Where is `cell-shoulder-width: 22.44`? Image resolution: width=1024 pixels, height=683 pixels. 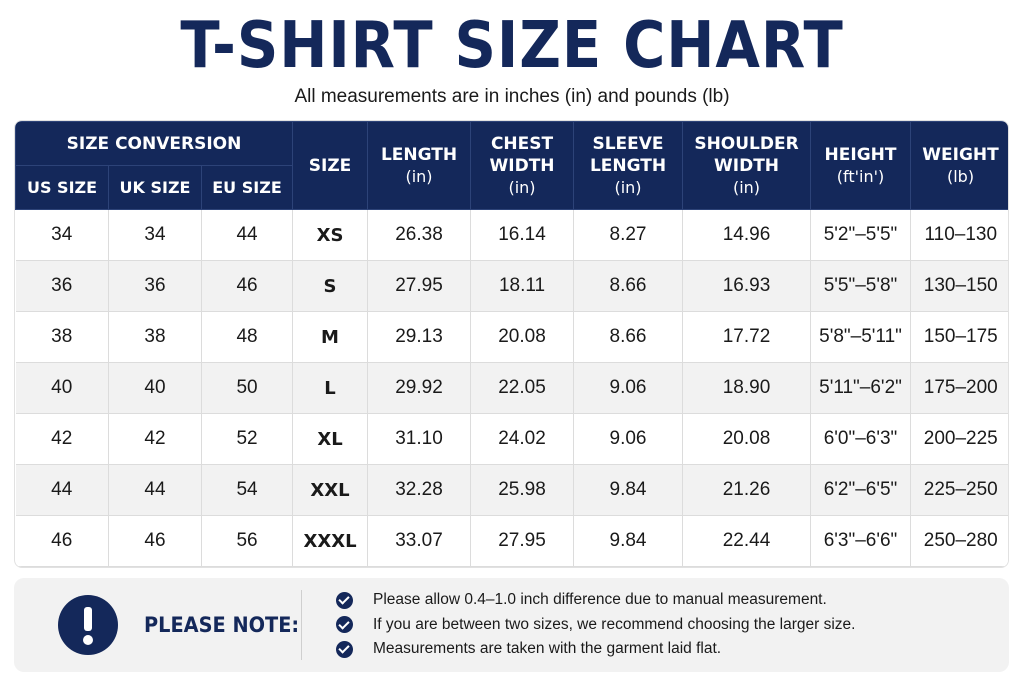
cell-shoulder-width: 22.44 is located at coordinates (747, 541).